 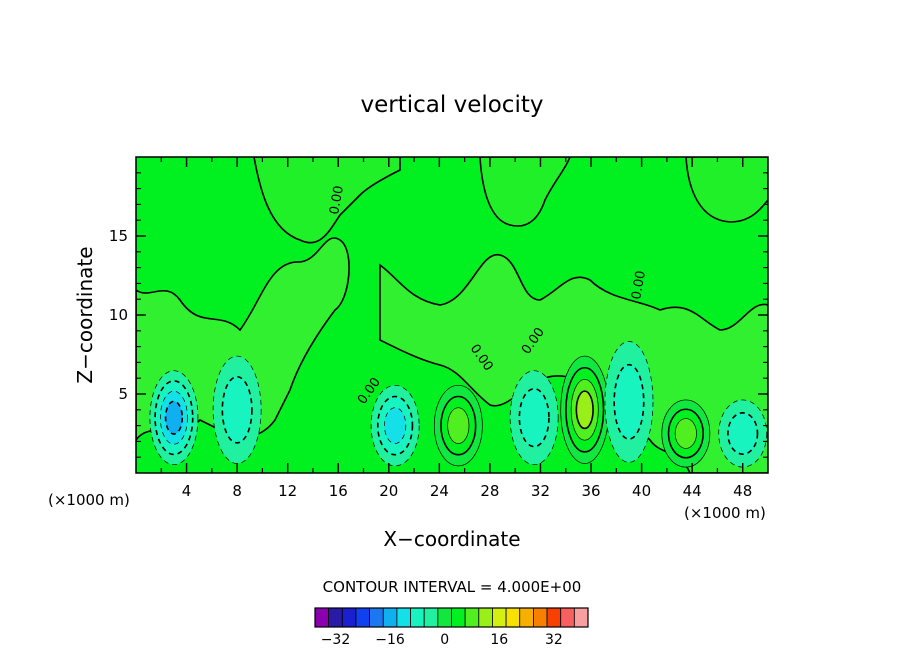 What do you see at coordinates (452, 587) in the screenshot?
I see `contour-interval-note: CONTOUR INTERVAL = 4.000E+00` at bounding box center [452, 587].